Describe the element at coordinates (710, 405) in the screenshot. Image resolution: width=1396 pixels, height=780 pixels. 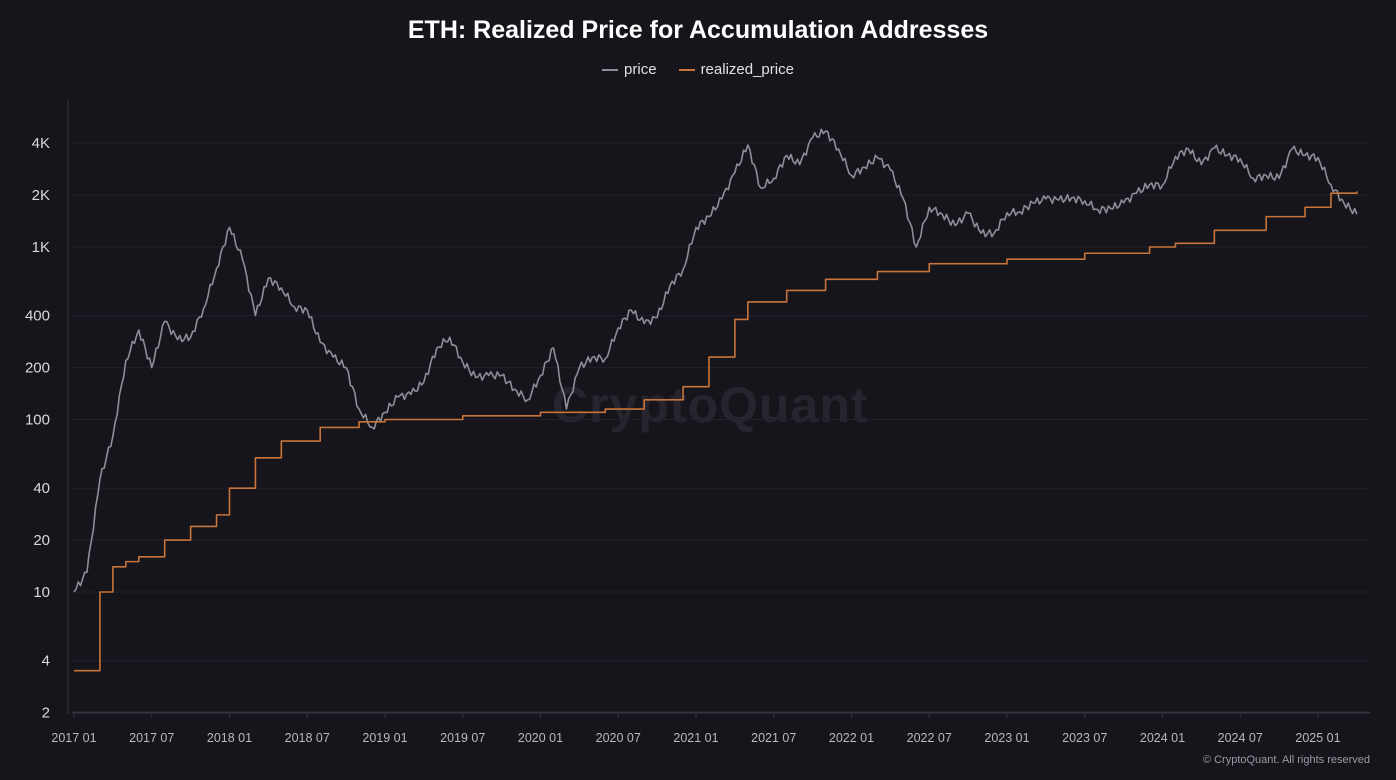
I see `watermark: CryptoQuant` at that location.